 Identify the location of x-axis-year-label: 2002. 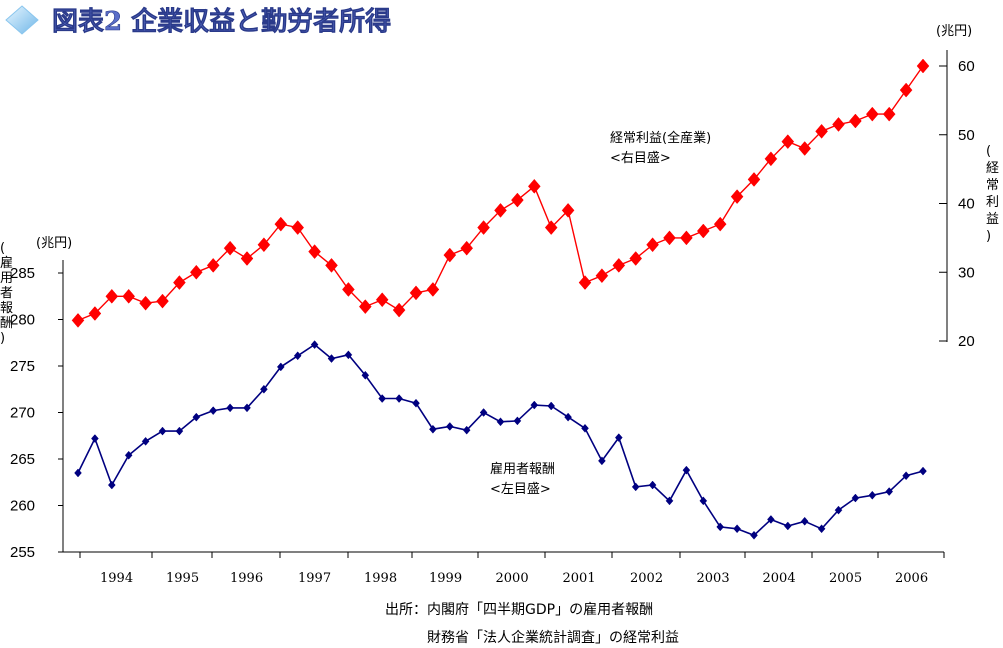
(646, 578).